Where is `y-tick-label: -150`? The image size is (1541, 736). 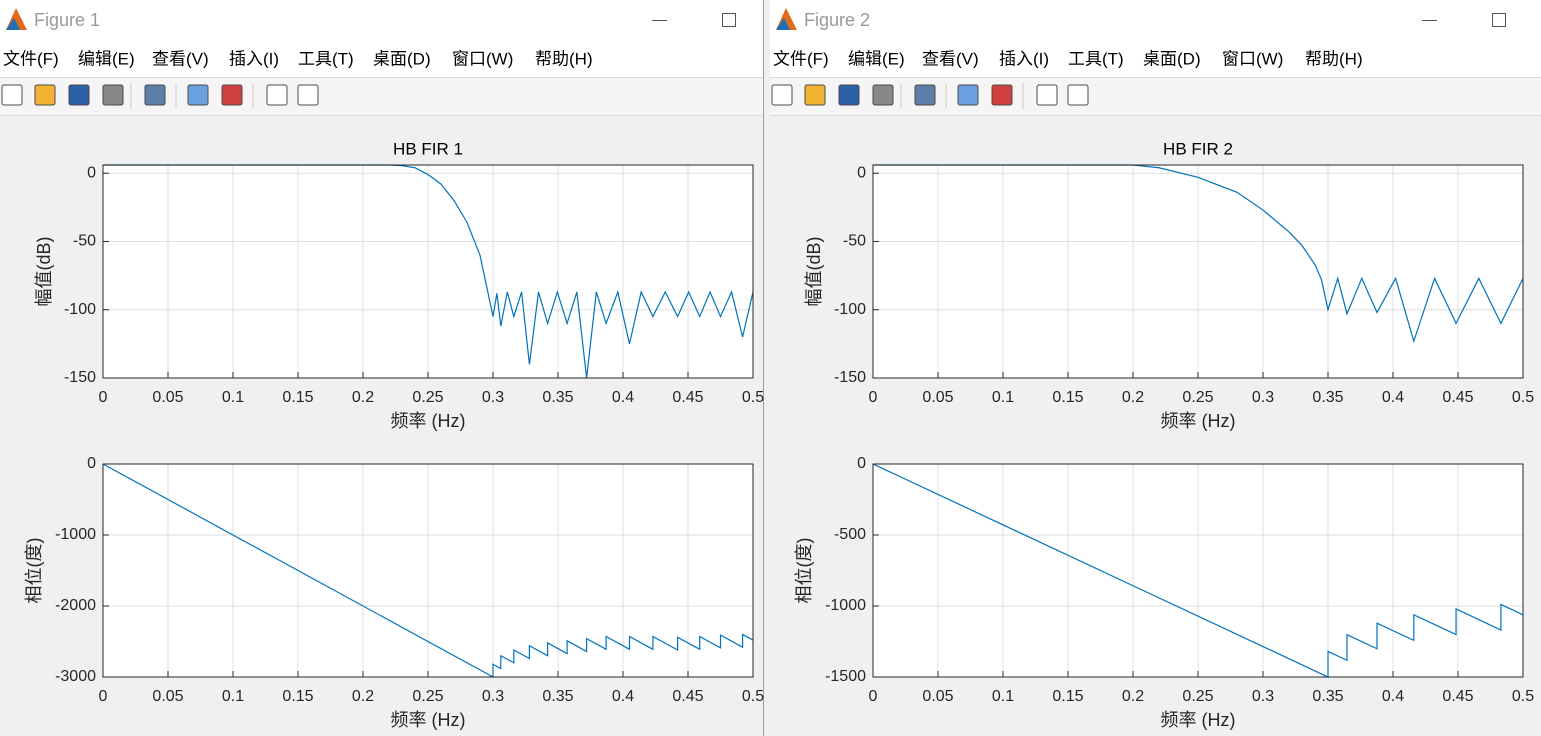 y-tick-label: -150 is located at coordinates (850, 377).